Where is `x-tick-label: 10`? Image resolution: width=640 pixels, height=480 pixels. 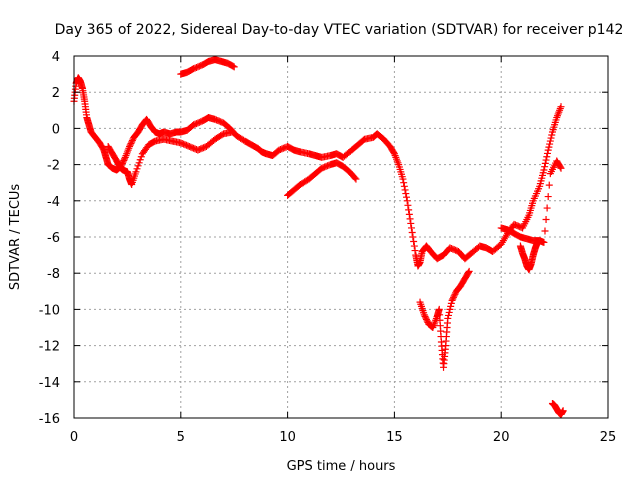 x-tick-label: 10 is located at coordinates (287, 437).